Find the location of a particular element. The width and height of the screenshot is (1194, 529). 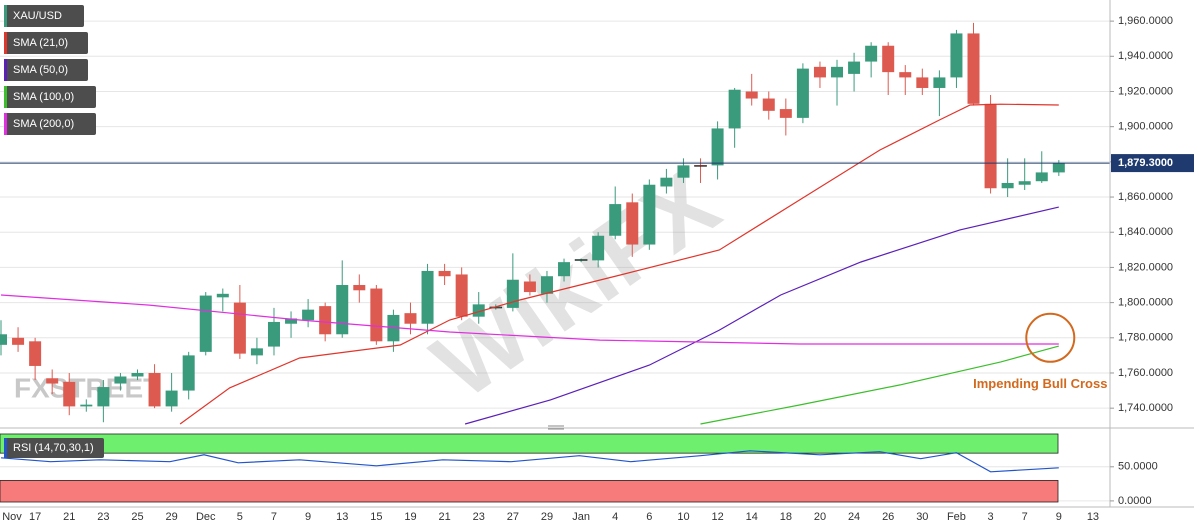

watermark: FXSTREET is located at coordinates (87, 387).